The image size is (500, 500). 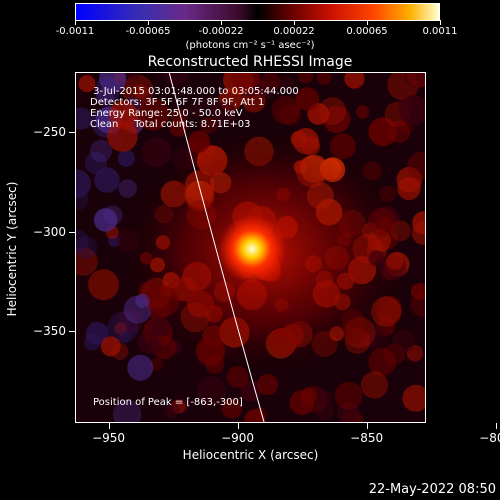 What do you see at coordinates (12, 249) in the screenshot?
I see `y-axis-label: Heliocentric Y (arcsec)` at bounding box center [12, 249].